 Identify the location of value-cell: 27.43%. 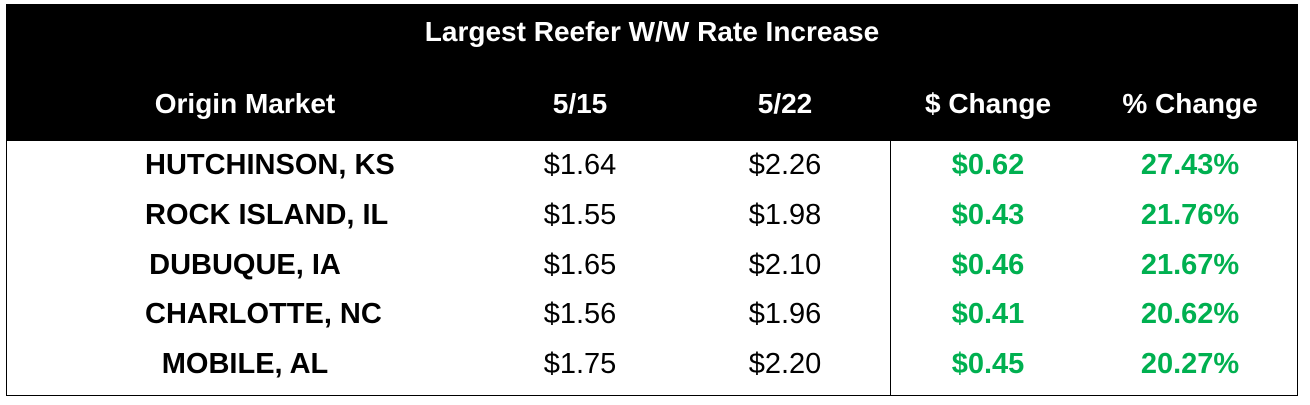
(1190, 165).